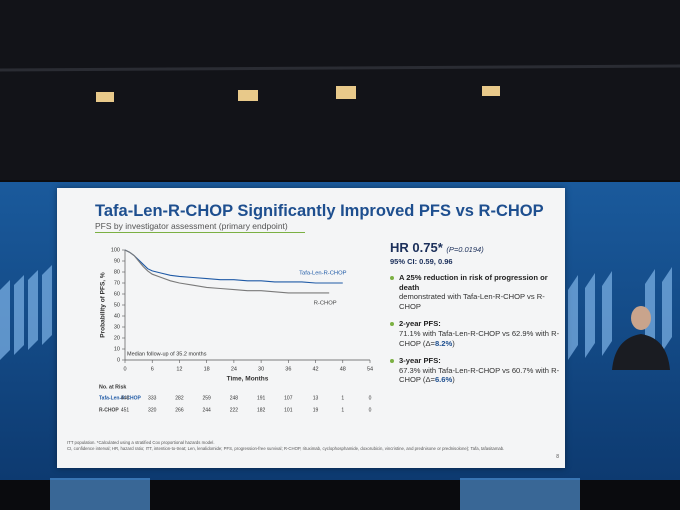  What do you see at coordinates (125, 410) in the screenshot?
I see `risk-count: 451` at bounding box center [125, 410].